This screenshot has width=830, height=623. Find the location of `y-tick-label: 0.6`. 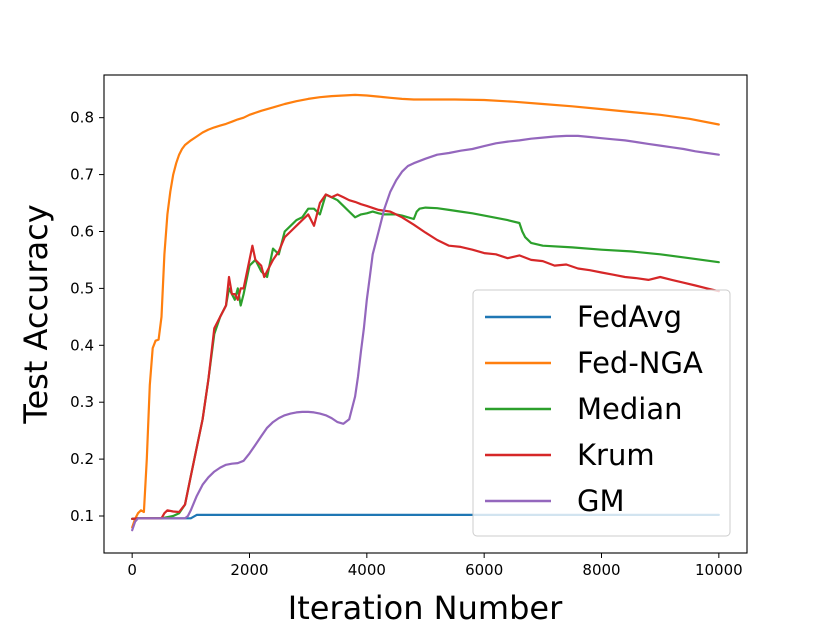

y-tick-label: 0.6 is located at coordinates (82, 231).